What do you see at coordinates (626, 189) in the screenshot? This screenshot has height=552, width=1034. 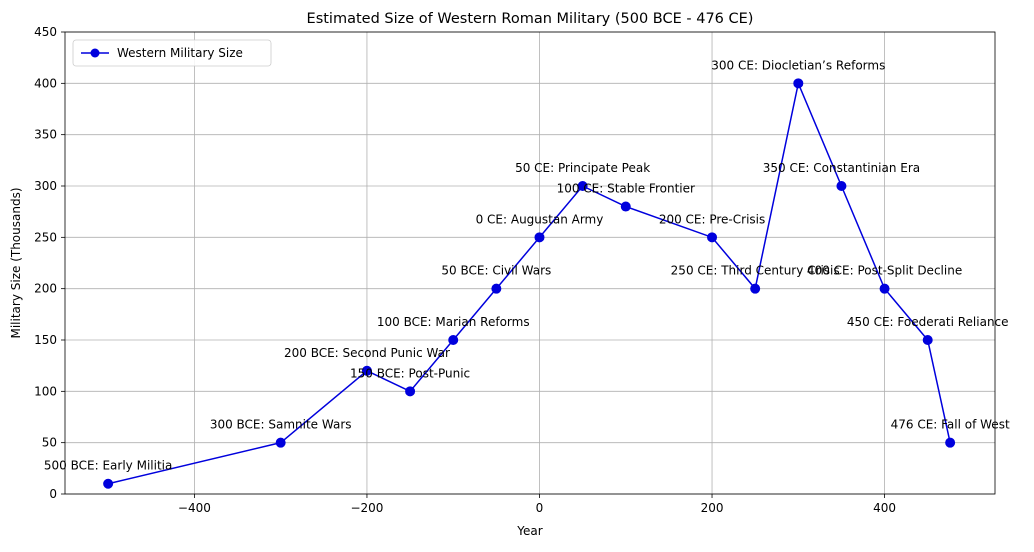 I see `annotation-label: 100 CE: Stable Frontier` at bounding box center [626, 189].